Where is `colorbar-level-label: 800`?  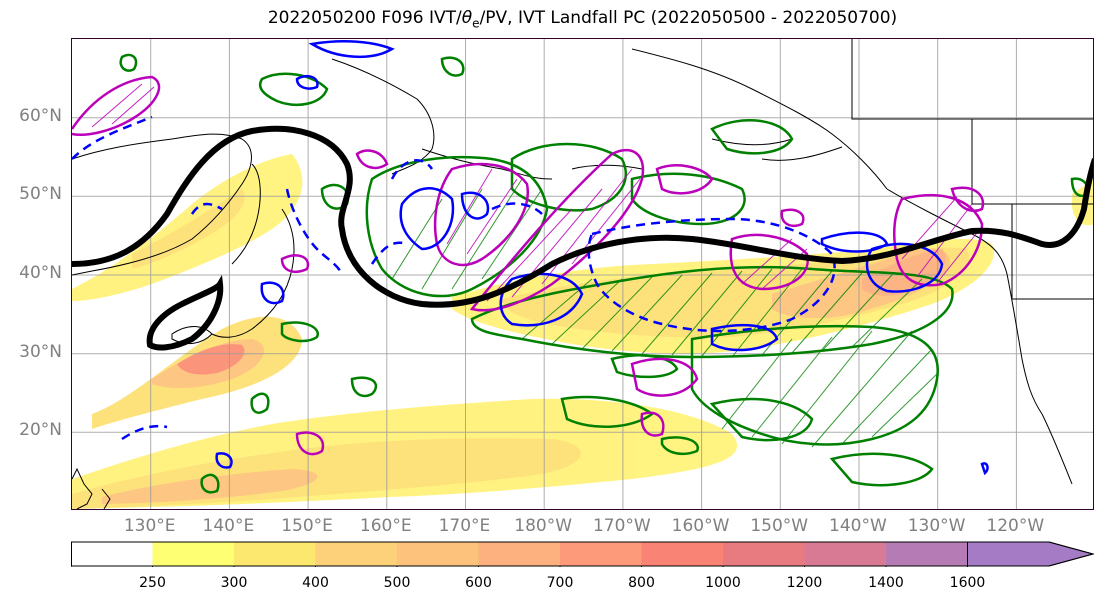 colorbar-level-label: 800 is located at coordinates (641, 583).